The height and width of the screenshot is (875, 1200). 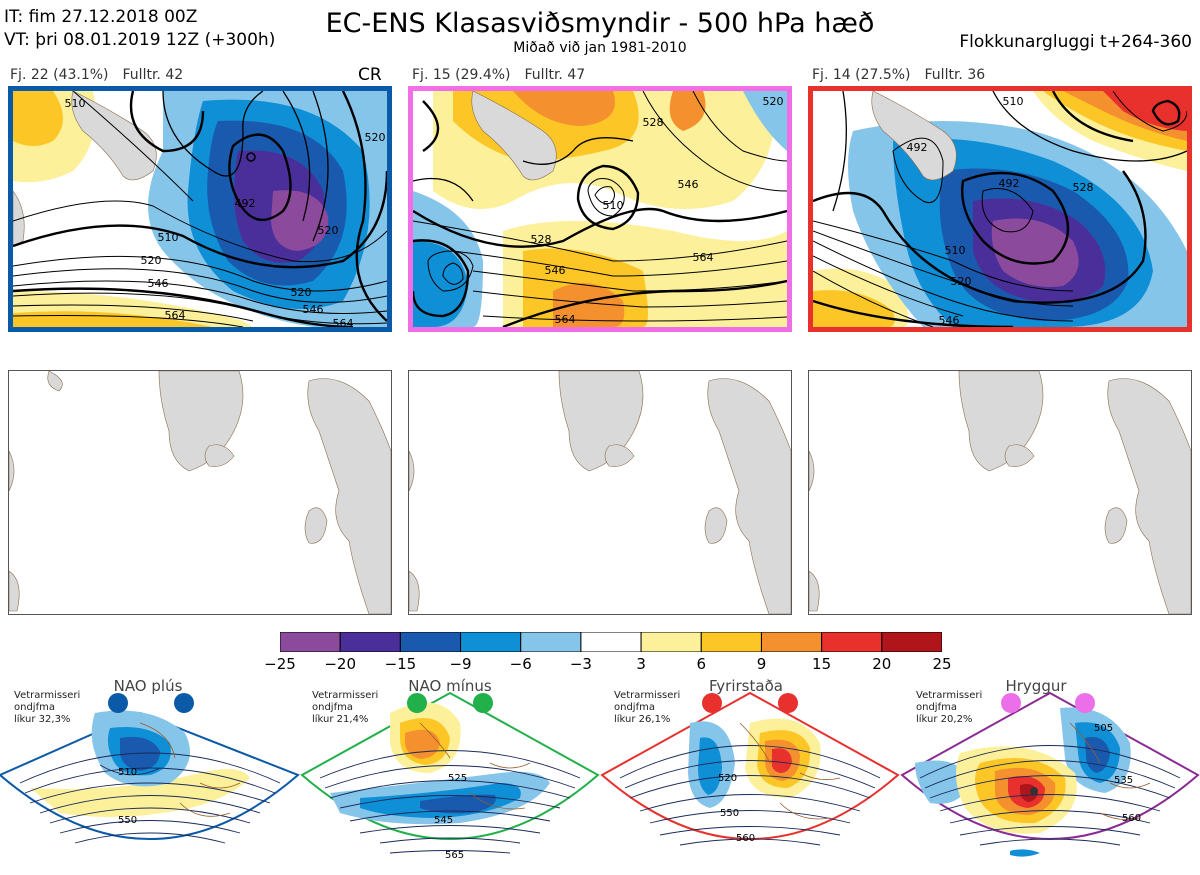 I want to click on colorbar-tick-label: 15, so click(x=822, y=664).